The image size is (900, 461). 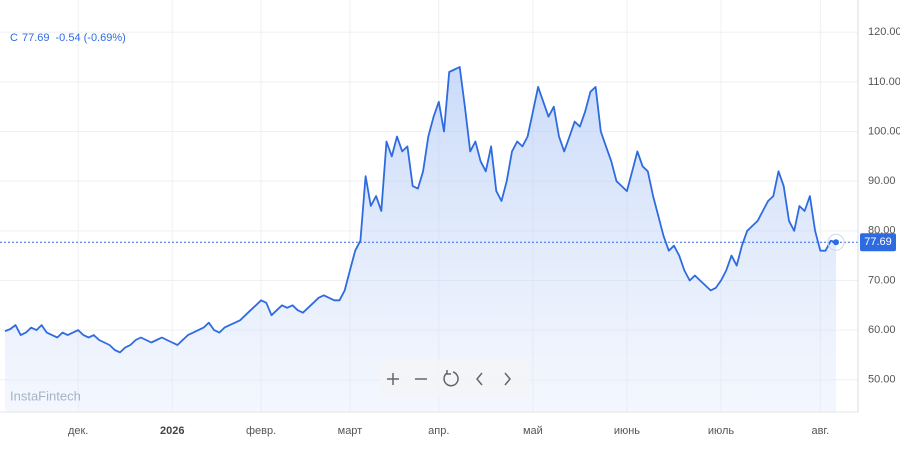 What do you see at coordinates (36, 38) in the screenshot?
I see `price: 77.69` at bounding box center [36, 38].